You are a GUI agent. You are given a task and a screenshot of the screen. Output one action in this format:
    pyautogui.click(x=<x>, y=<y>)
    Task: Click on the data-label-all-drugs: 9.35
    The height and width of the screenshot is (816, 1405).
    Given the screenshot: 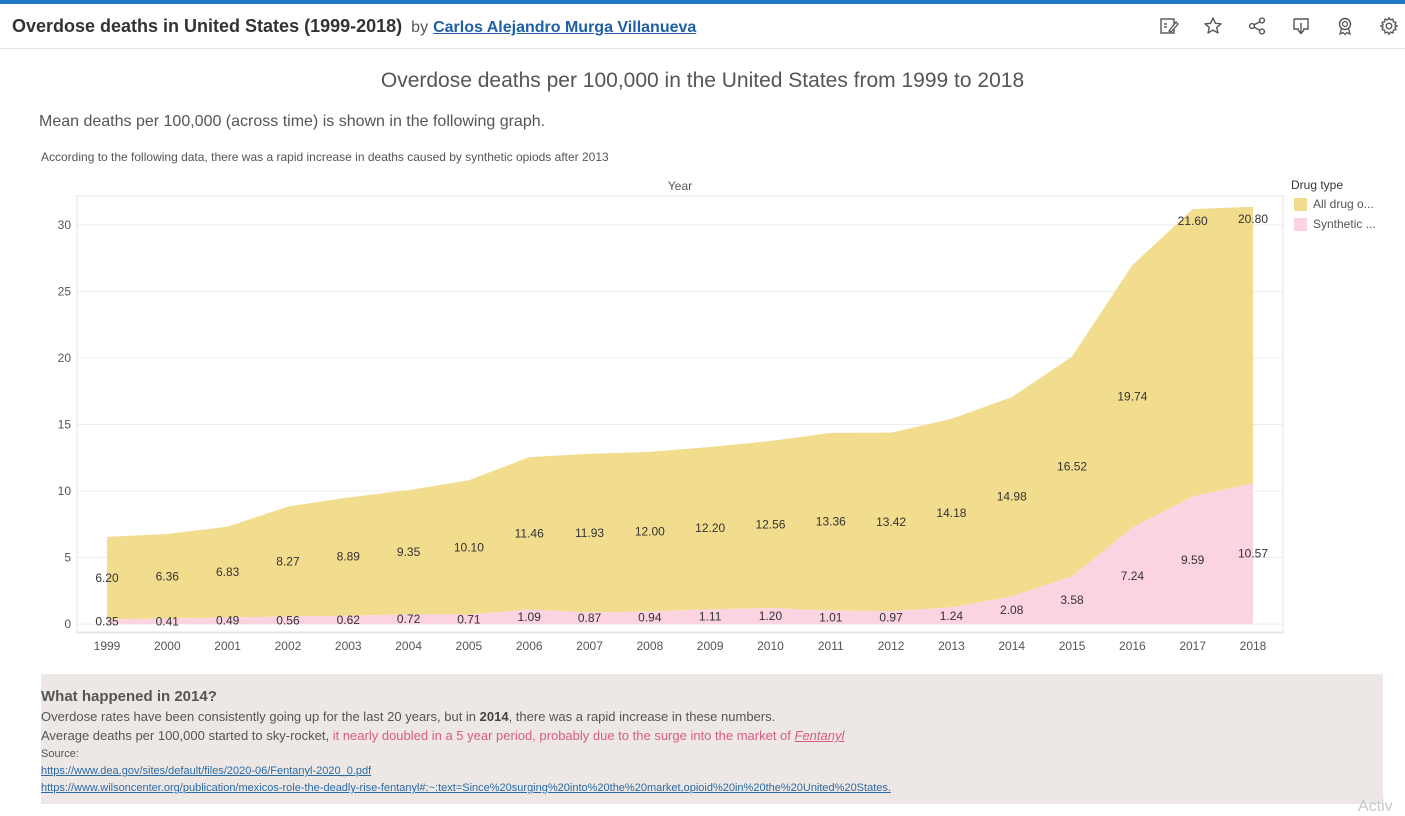 What is the action you would take?
    pyautogui.click(x=409, y=552)
    